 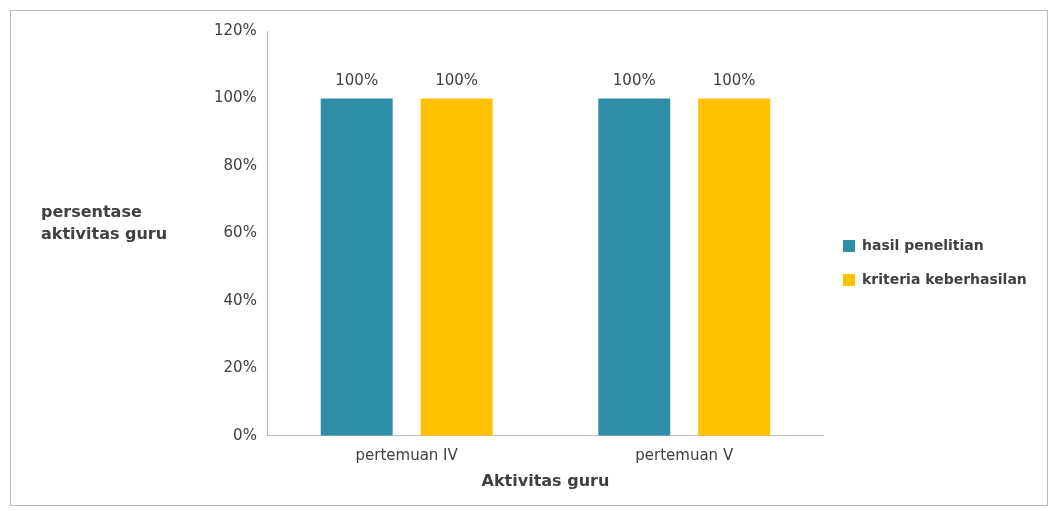 What do you see at coordinates (240, 164) in the screenshot?
I see `y-tick-label: 80%` at bounding box center [240, 164].